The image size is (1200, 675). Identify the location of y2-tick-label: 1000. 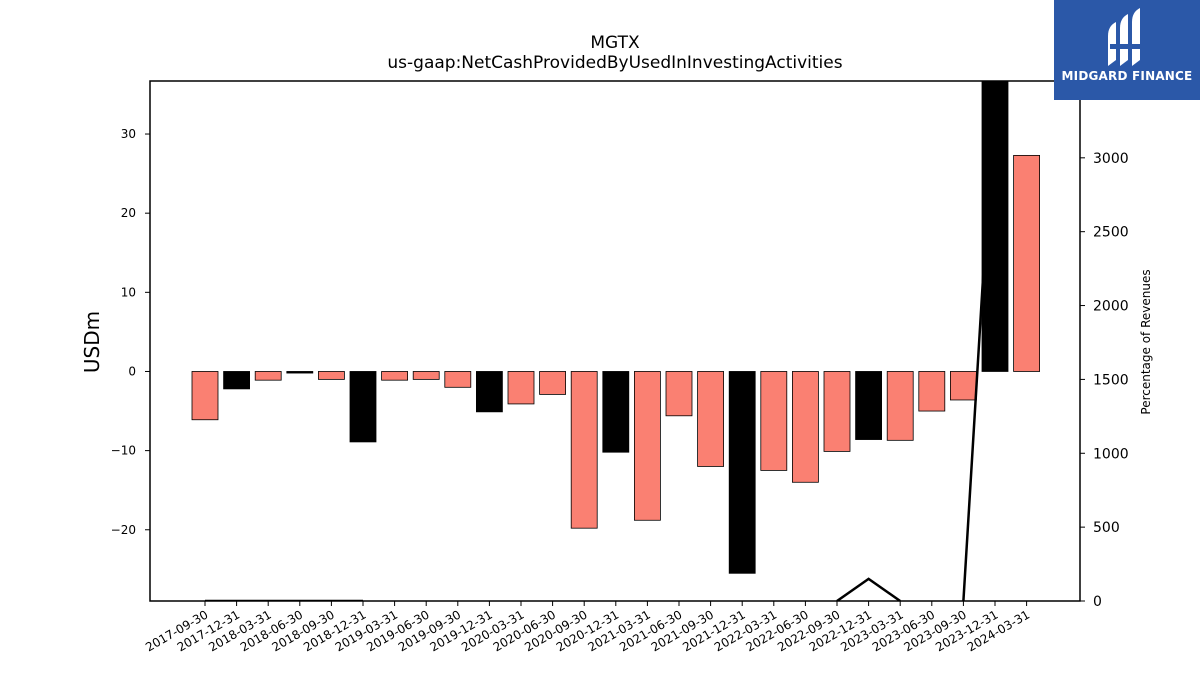
(1111, 454).